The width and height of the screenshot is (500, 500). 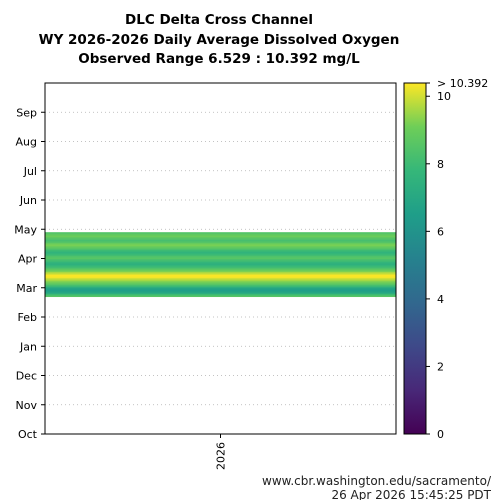 I want to click on y-tick-label: Jul, so click(x=30, y=171).